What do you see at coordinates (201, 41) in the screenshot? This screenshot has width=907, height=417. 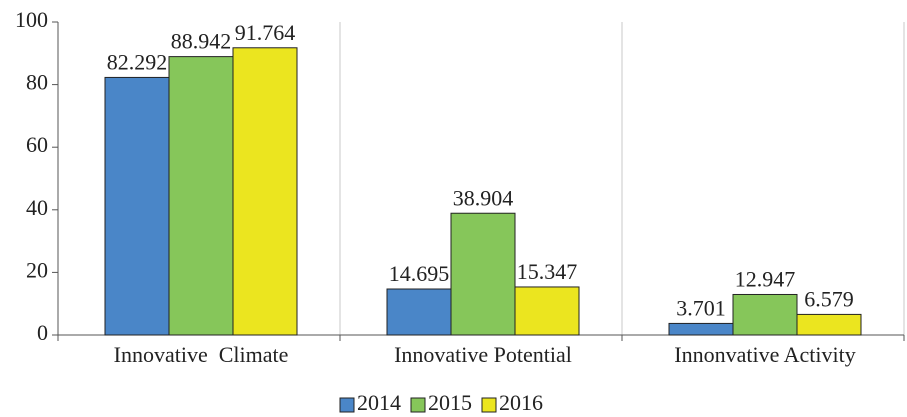 I see `value-label: 88.942` at bounding box center [201, 41].